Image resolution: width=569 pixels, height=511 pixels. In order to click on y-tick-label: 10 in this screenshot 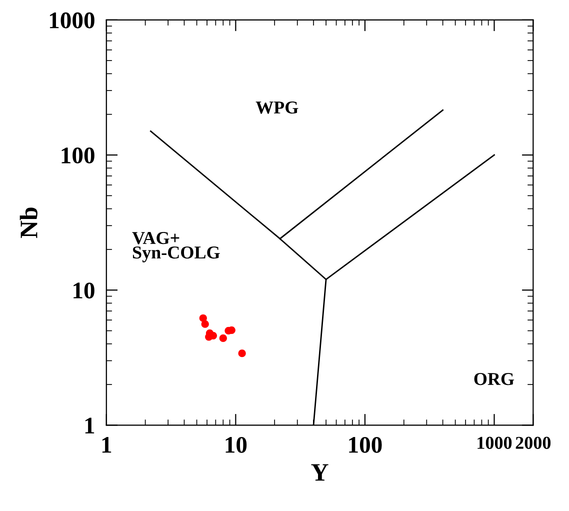, I will do `click(84, 290)`.